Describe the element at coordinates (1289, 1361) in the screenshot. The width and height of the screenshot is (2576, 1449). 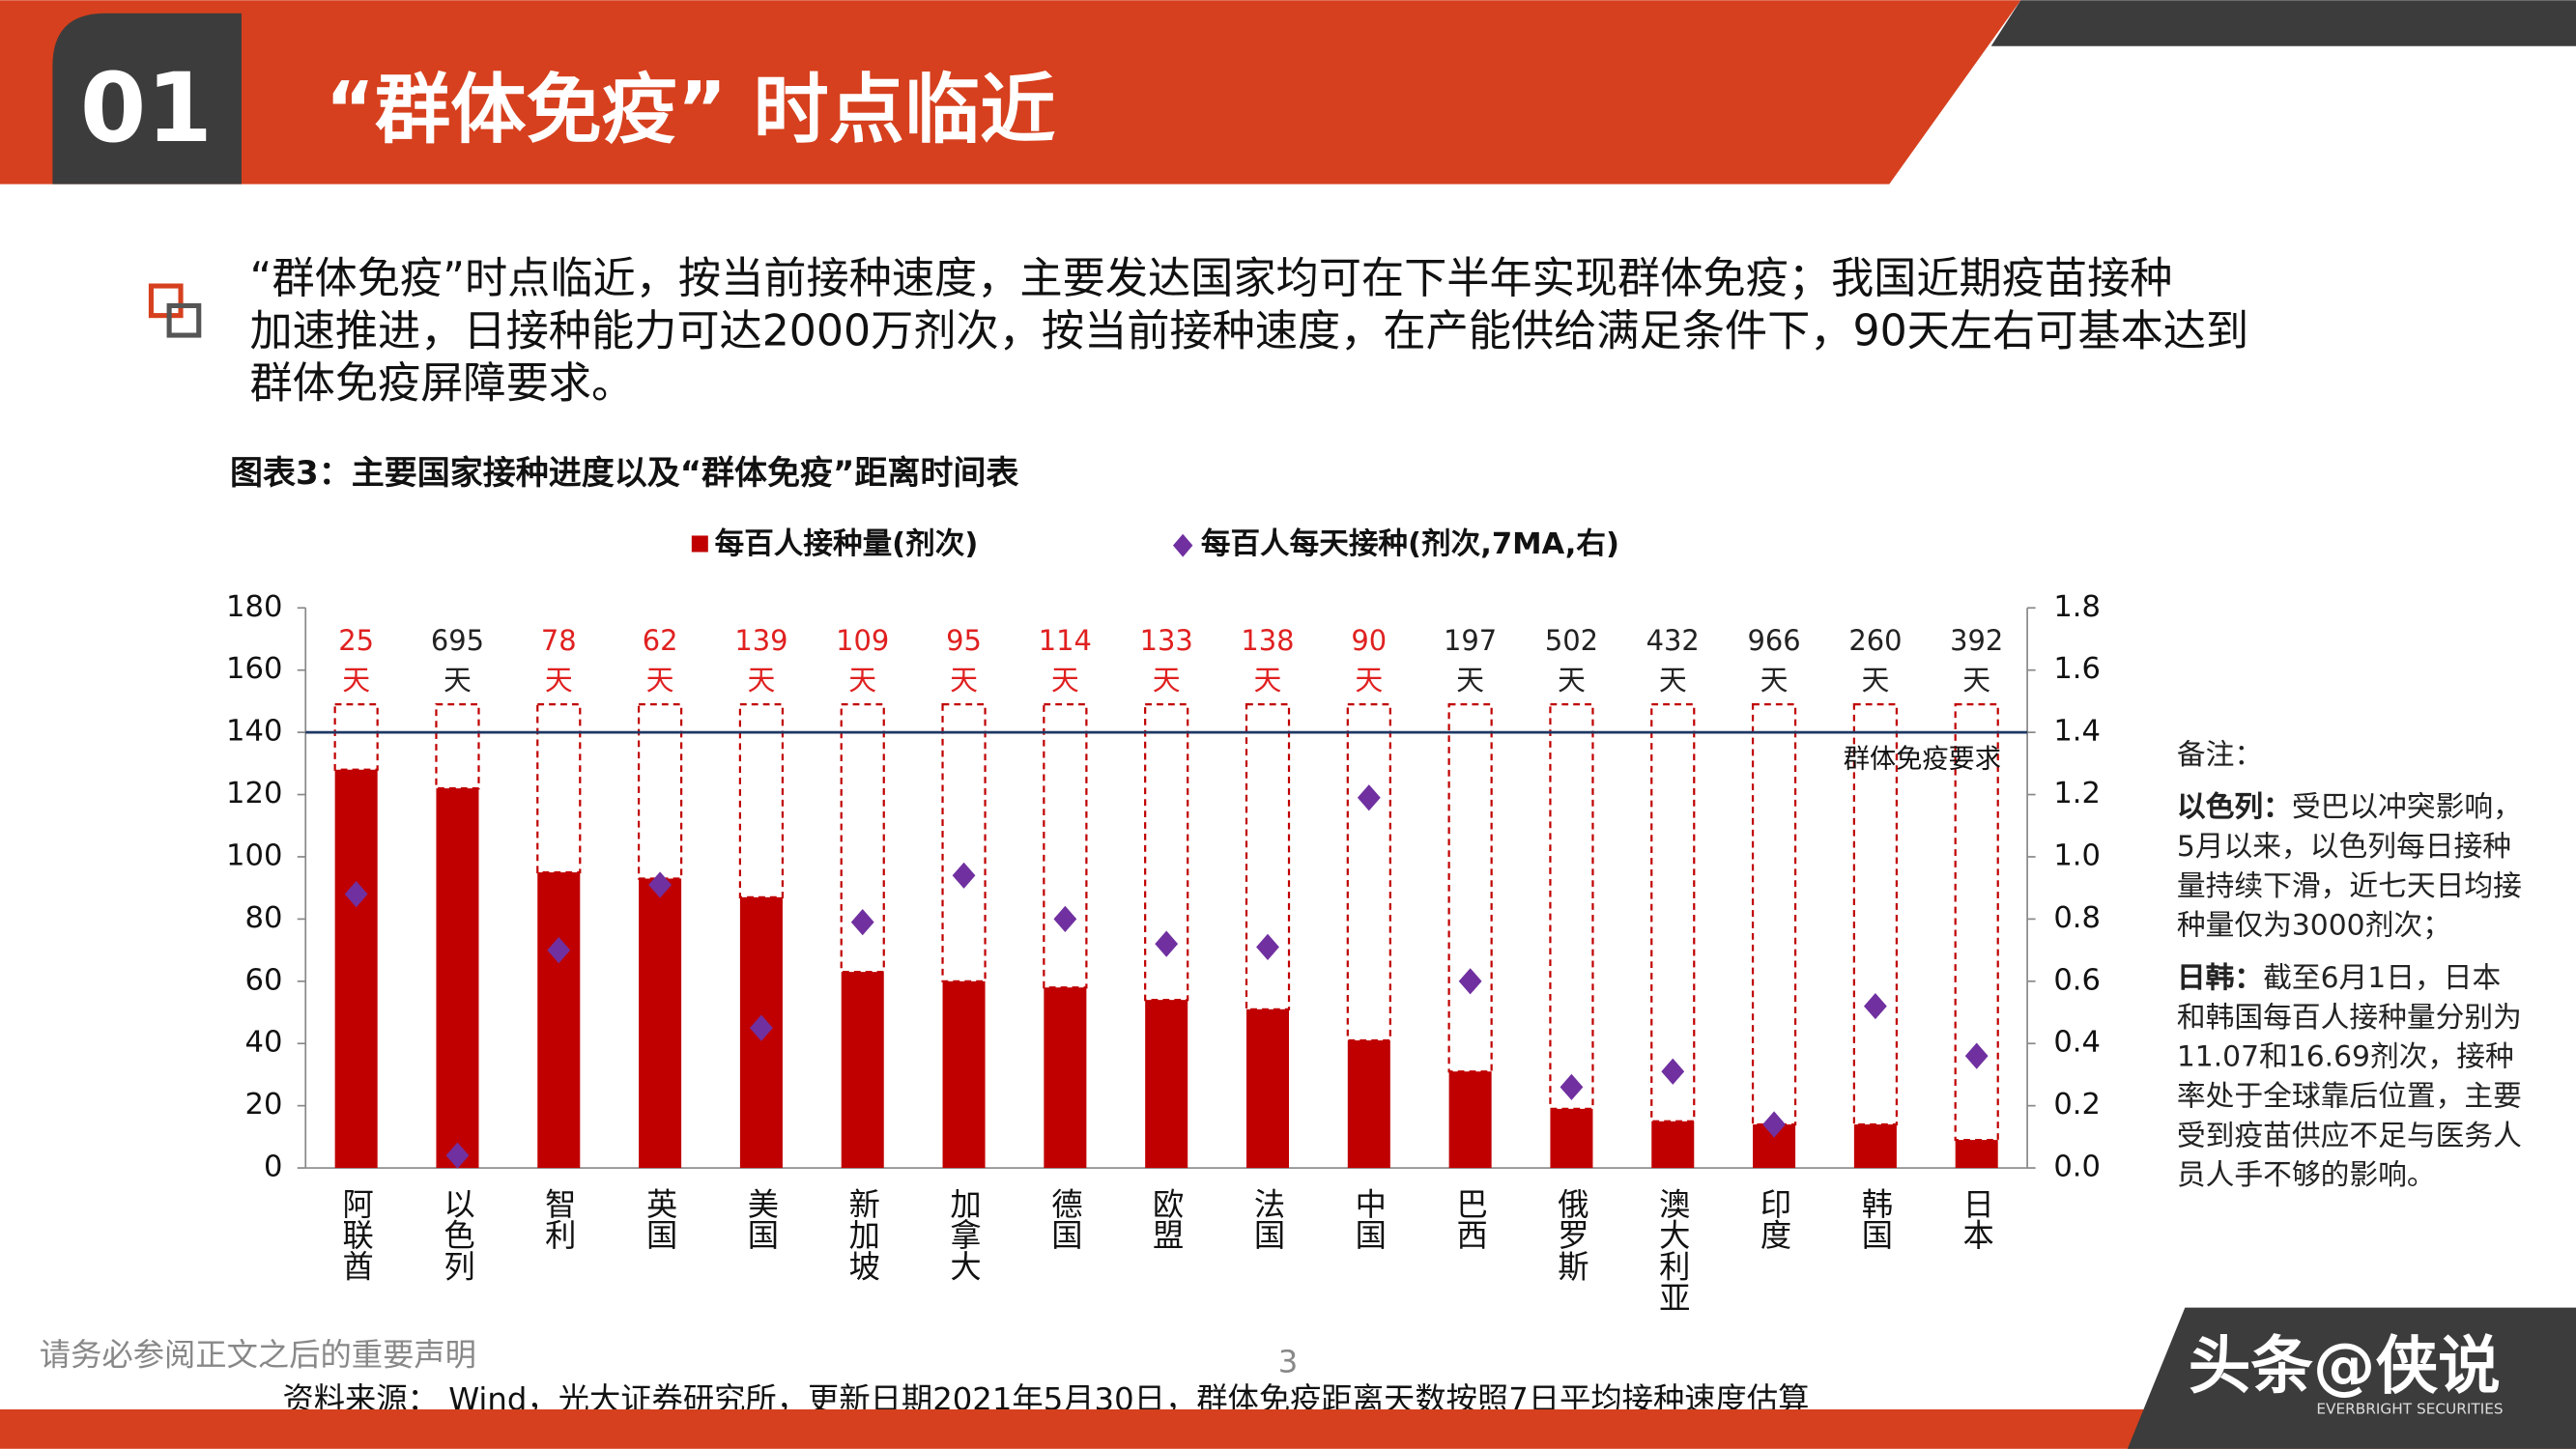
I see `page-number: 3` at that location.